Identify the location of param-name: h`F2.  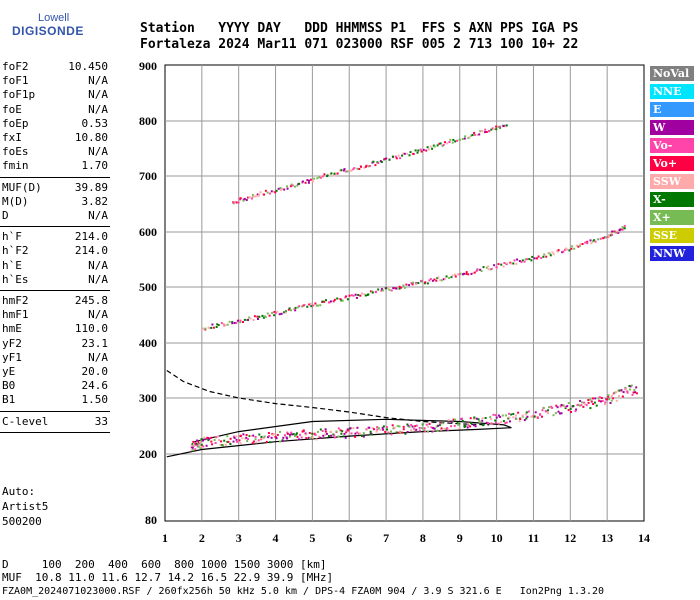
(15, 251).